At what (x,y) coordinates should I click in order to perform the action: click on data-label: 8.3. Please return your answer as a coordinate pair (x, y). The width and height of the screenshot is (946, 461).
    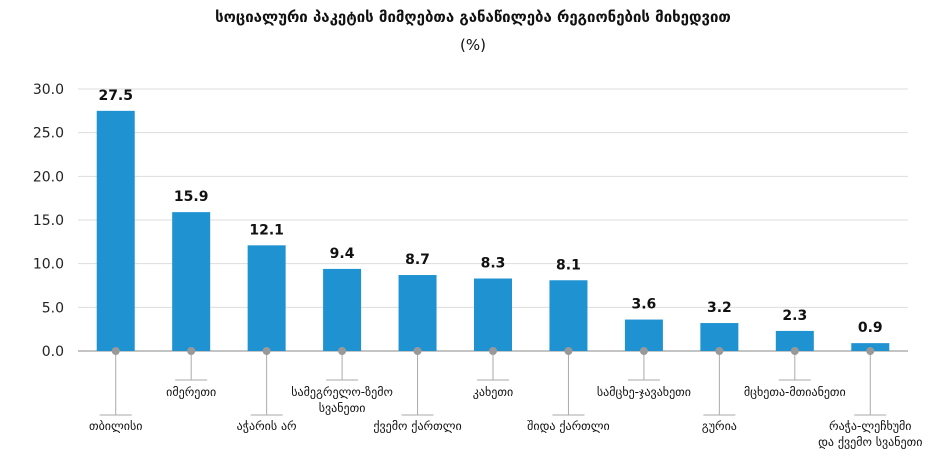
    Looking at the image, I should click on (493, 264).